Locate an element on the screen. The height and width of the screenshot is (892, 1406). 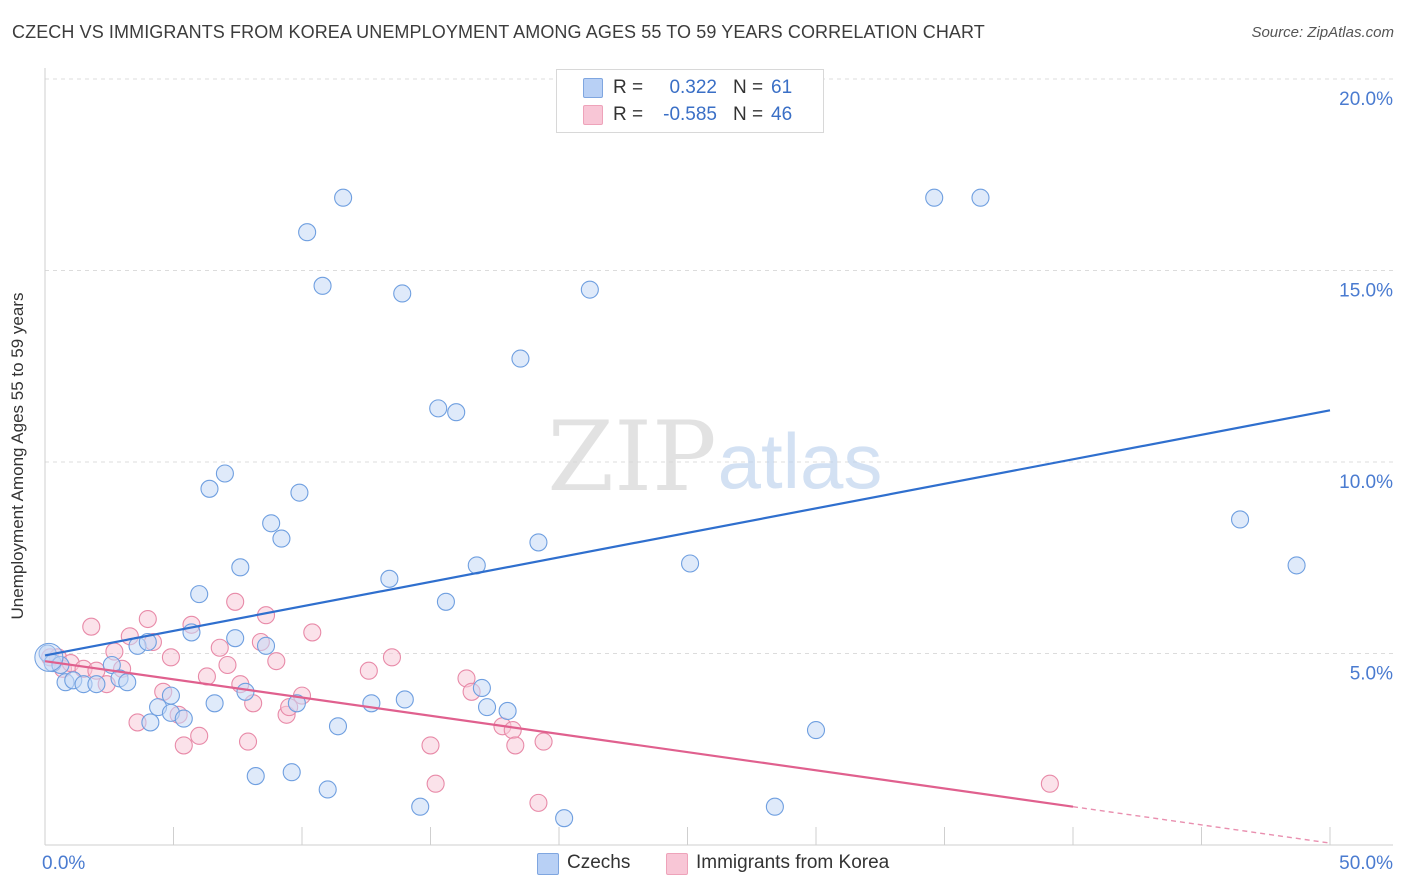
korea-trend-extension is located at coordinates (1201, 825).